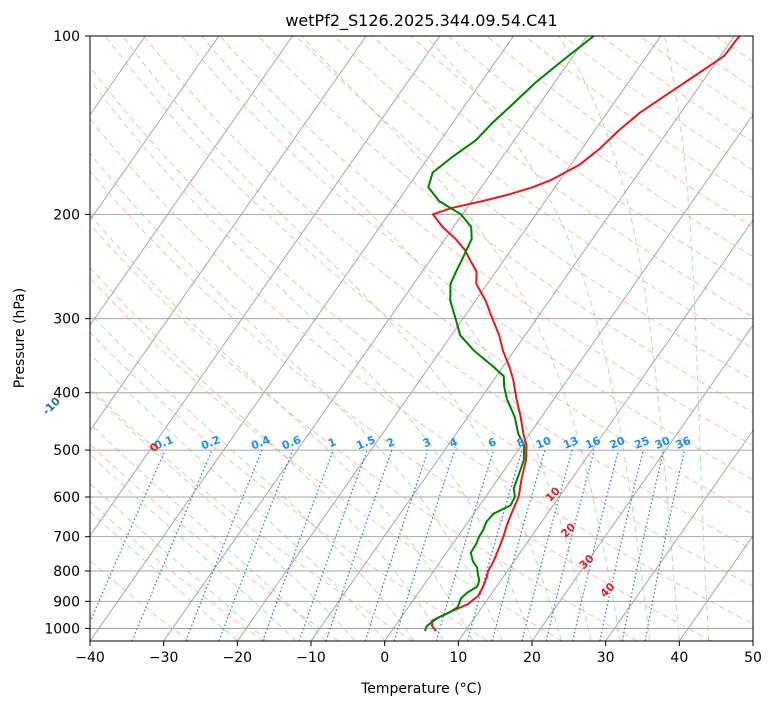 This screenshot has height=708, width=775. Describe the element at coordinates (608, 590) in the screenshot. I see `adiabat-label: 40` at that location.